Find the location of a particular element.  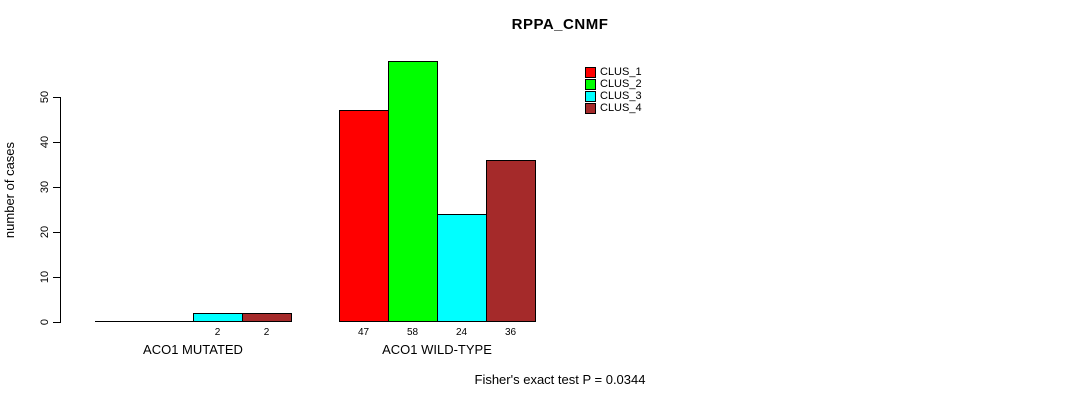

legend: CLUS_1 CLUS_2 CLUS_3 CLUS_4 is located at coordinates (613, 90).